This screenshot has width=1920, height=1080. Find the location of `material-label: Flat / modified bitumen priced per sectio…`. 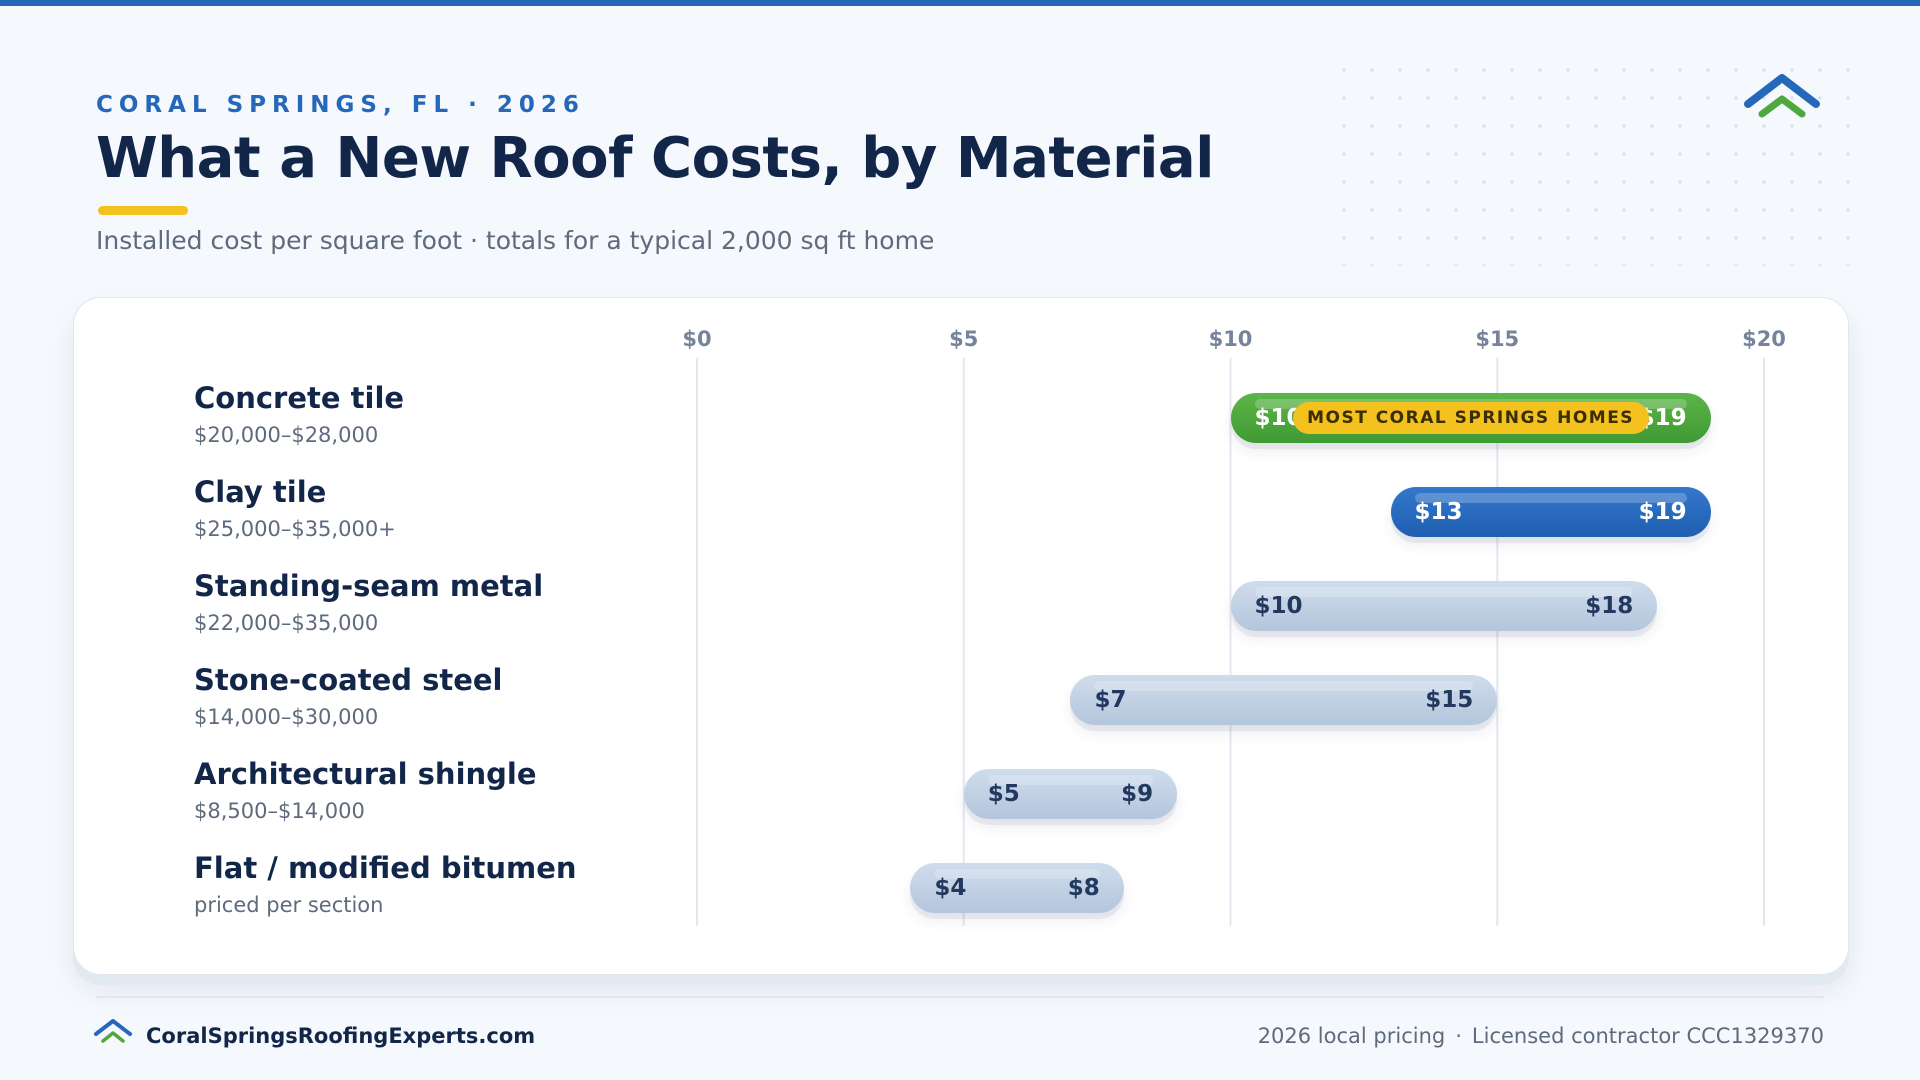

material-label: Flat / modified bitumen priced per sectio… is located at coordinates (385, 884).